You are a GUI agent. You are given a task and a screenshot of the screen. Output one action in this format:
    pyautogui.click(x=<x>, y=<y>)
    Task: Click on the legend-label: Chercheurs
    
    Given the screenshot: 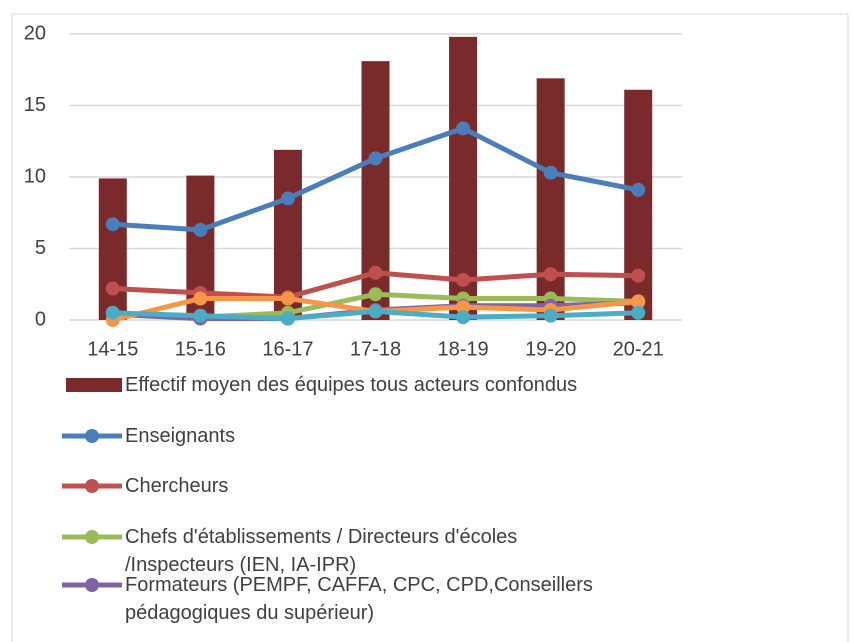 What is the action you would take?
    pyautogui.click(x=177, y=486)
    